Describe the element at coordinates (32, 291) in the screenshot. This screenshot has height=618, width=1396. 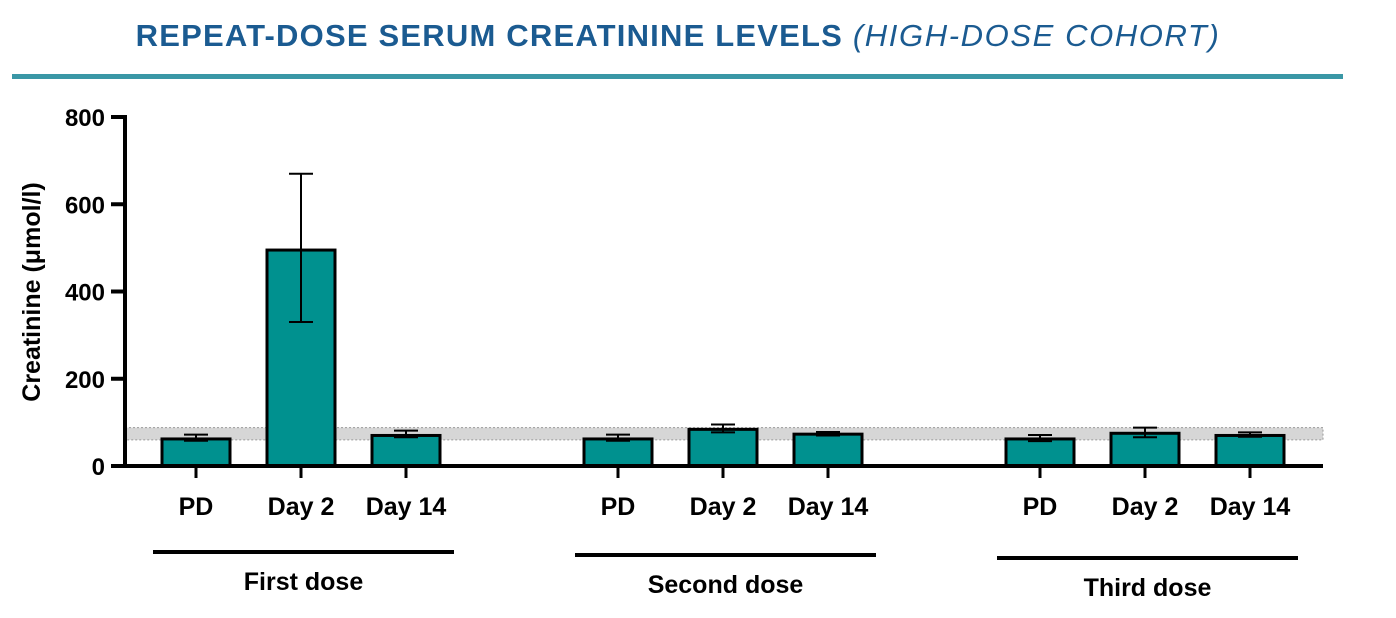
I see `y-axis-title: Creatinine (μmol/l)` at that location.